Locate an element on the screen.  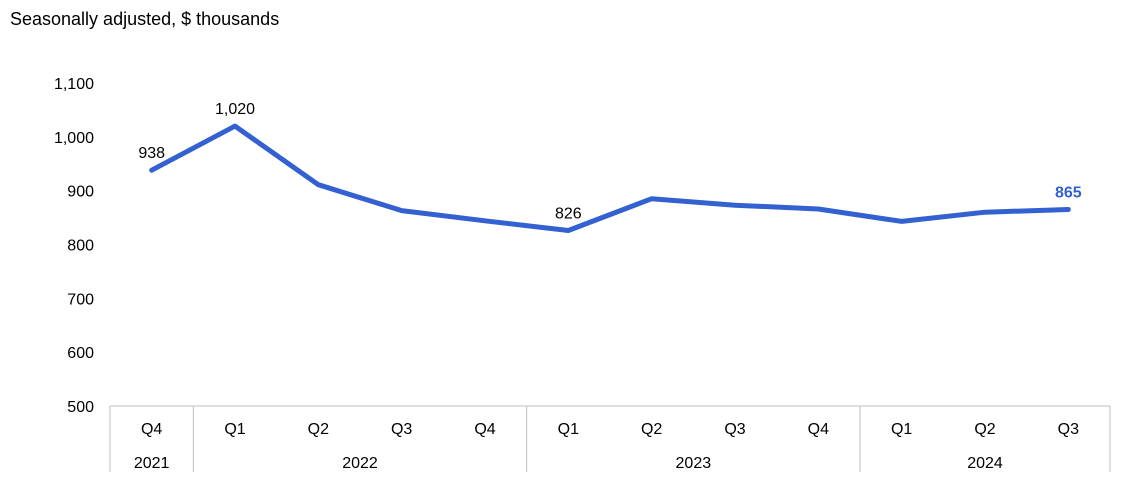
x-year-label: 2023 is located at coordinates (694, 463).